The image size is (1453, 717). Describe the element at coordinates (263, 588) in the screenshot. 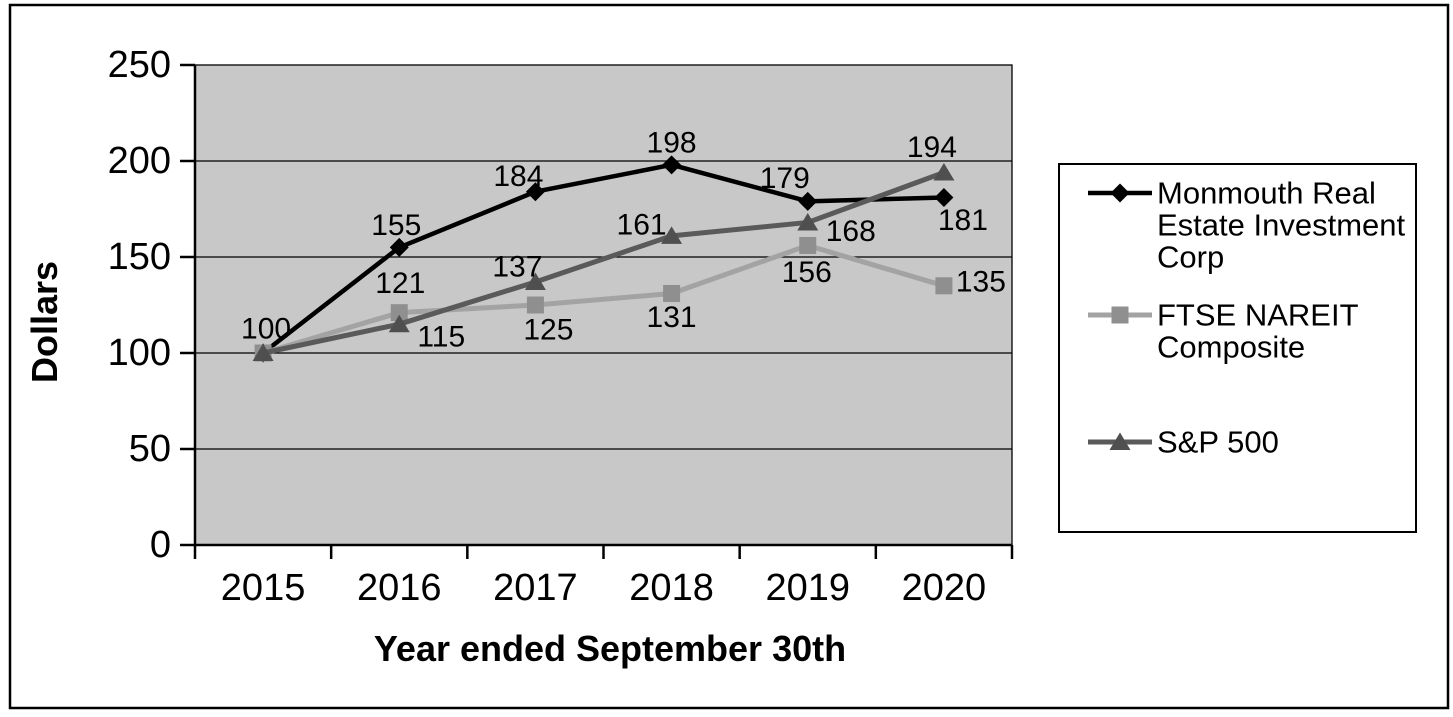

I see `x-axis-tick-label: 2015` at that location.